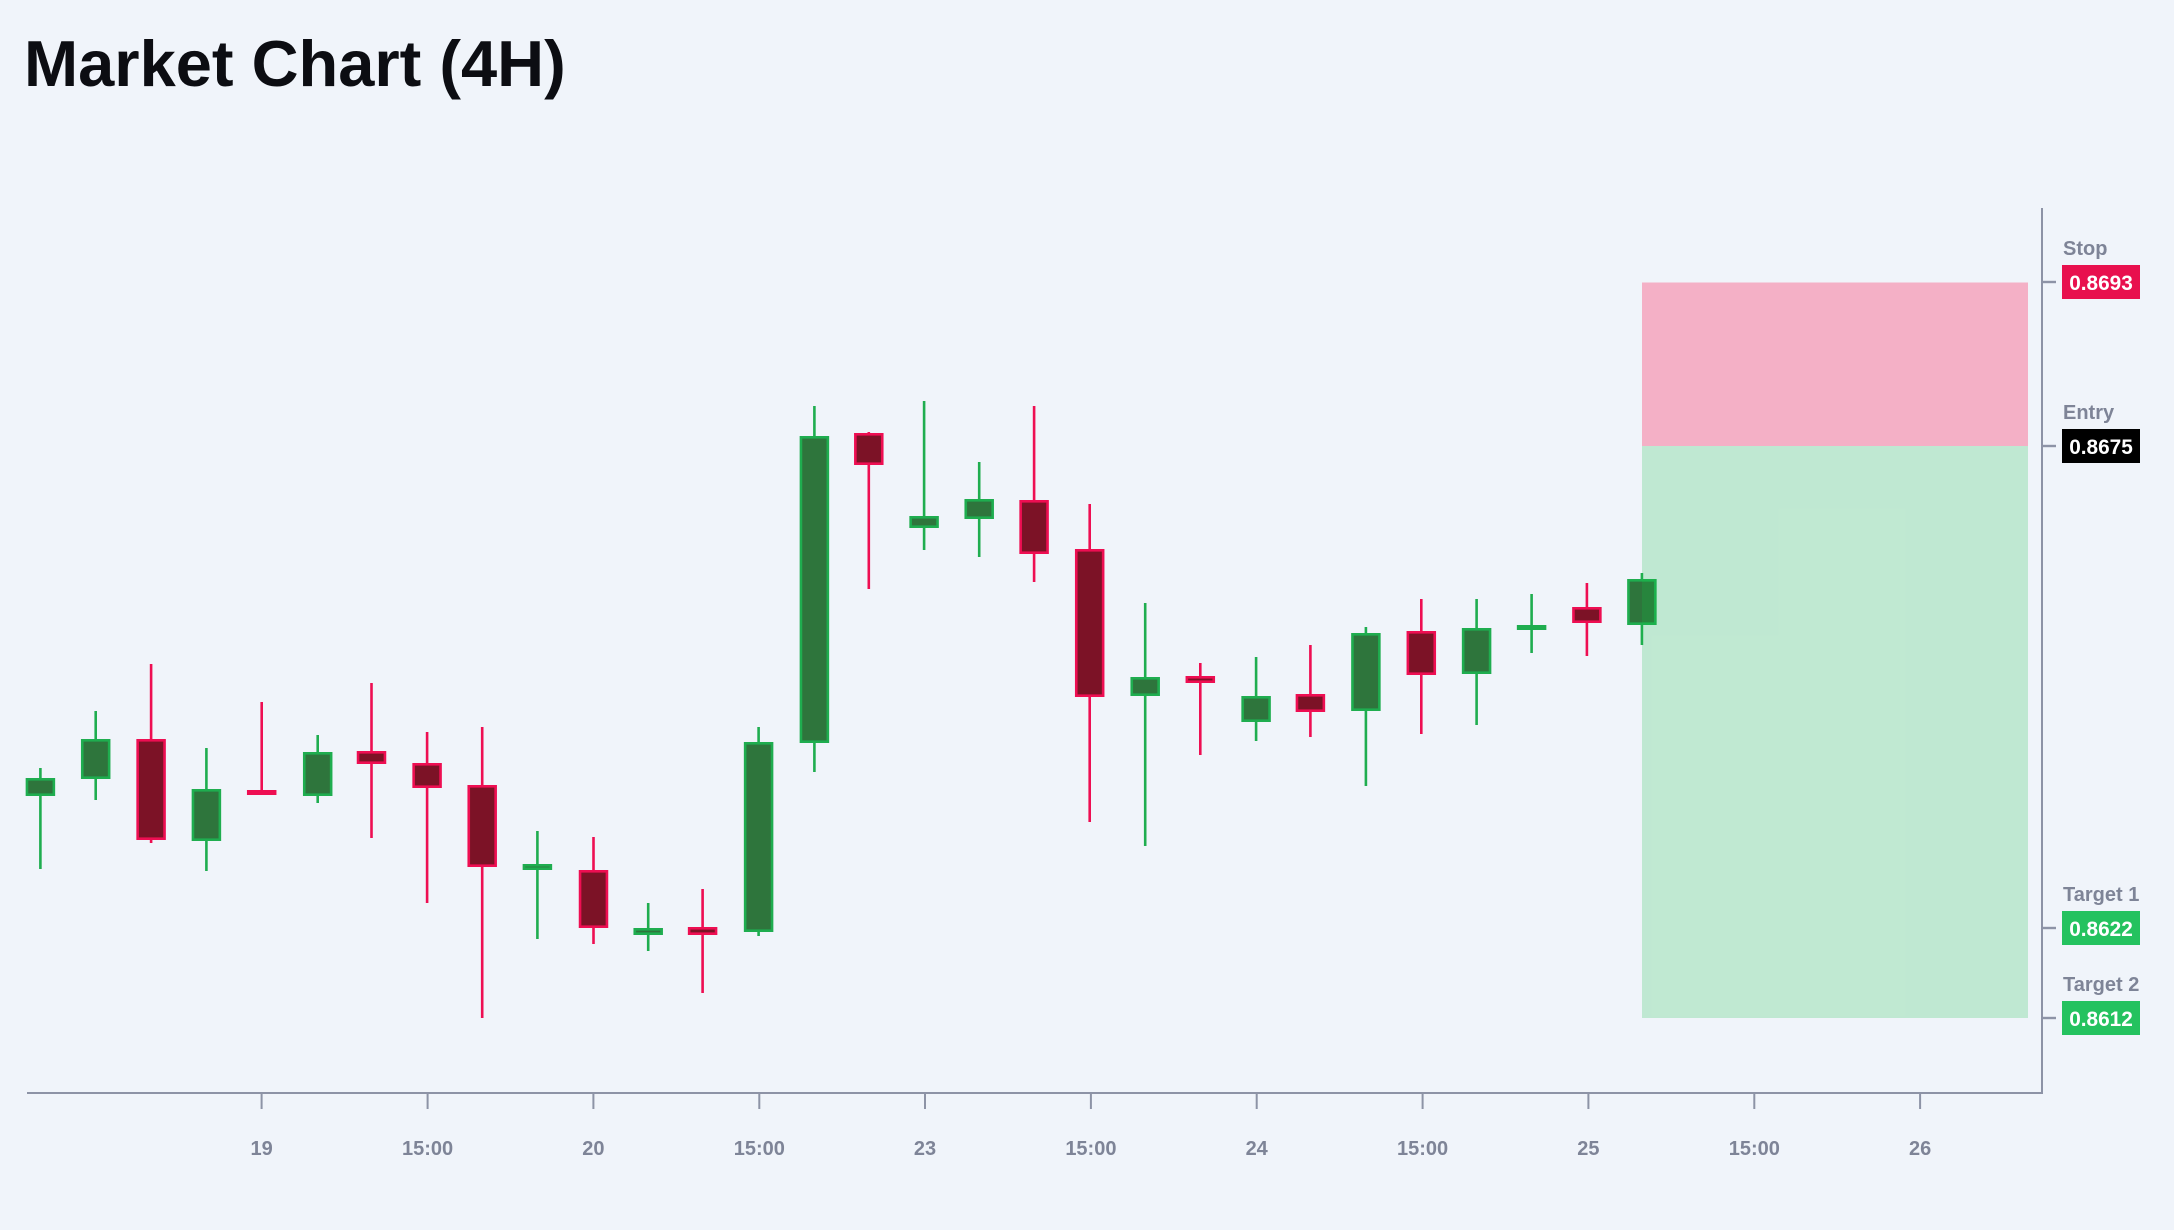  I want to click on svg-text: 26, so click(1920, 1149).